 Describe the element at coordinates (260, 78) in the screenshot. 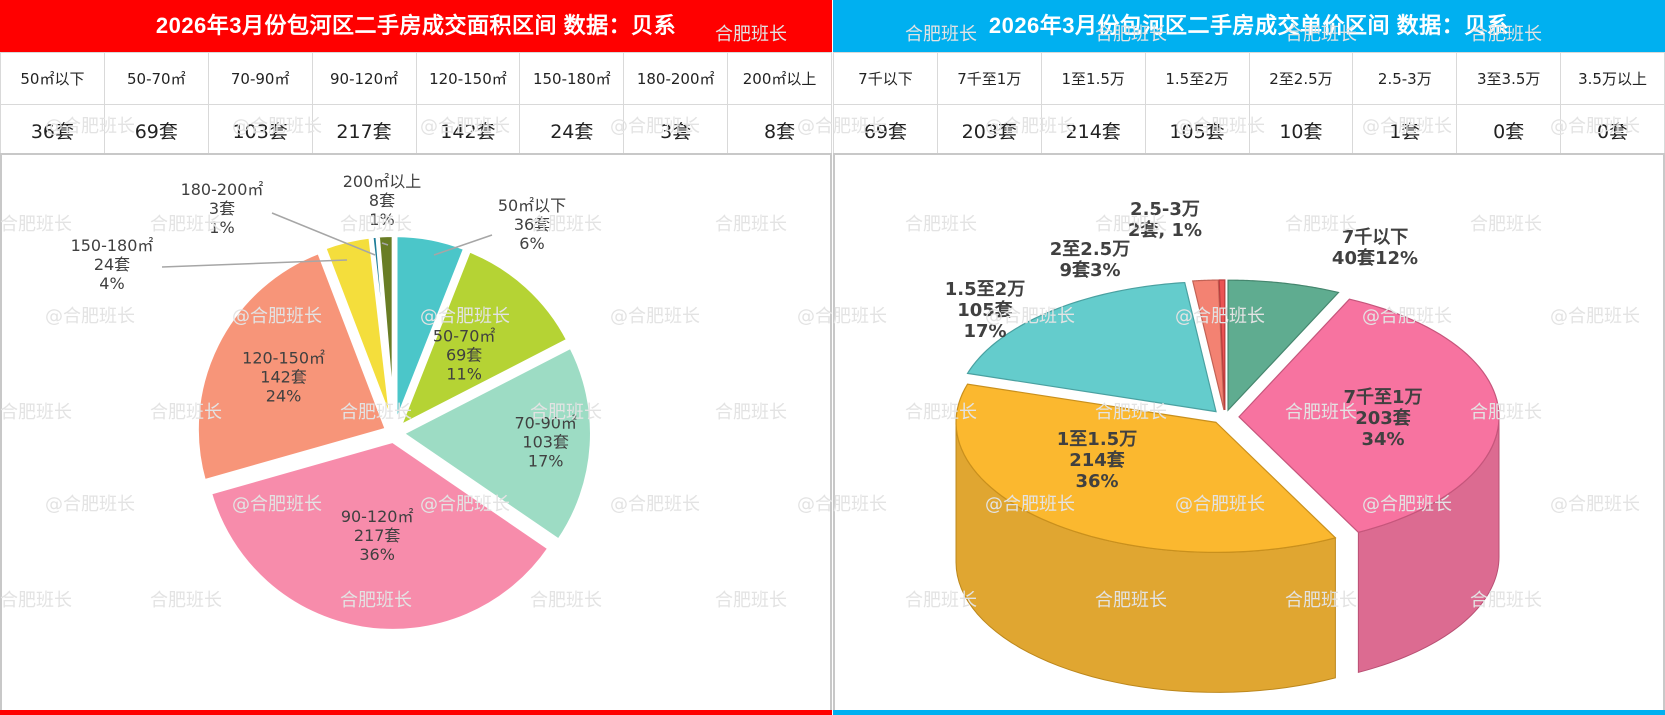

I see `area-header-cell: 70-90㎡` at that location.